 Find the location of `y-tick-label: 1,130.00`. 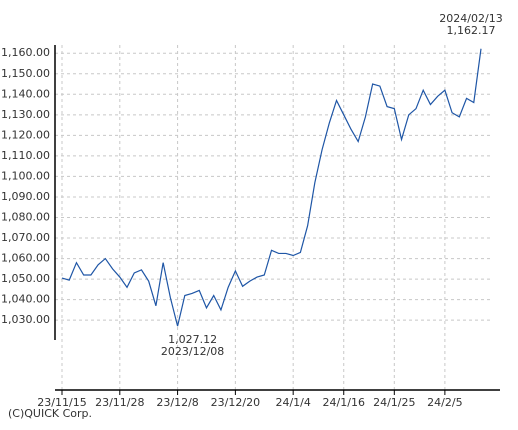

y-tick-label: 1,130.00 is located at coordinates (25, 114).